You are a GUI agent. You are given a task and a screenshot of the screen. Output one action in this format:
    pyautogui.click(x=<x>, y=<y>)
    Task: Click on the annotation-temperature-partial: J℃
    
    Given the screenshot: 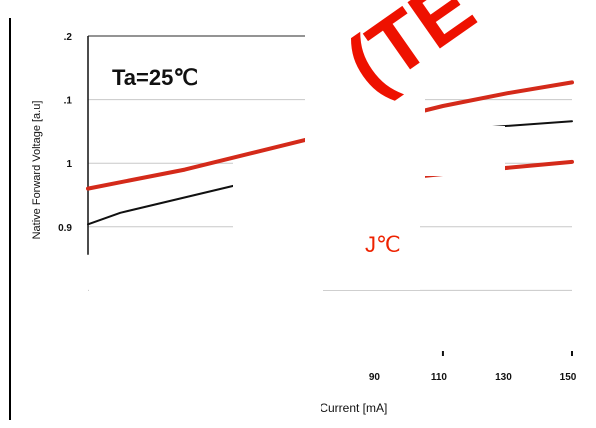 What is the action you would take?
    pyautogui.click(x=383, y=244)
    